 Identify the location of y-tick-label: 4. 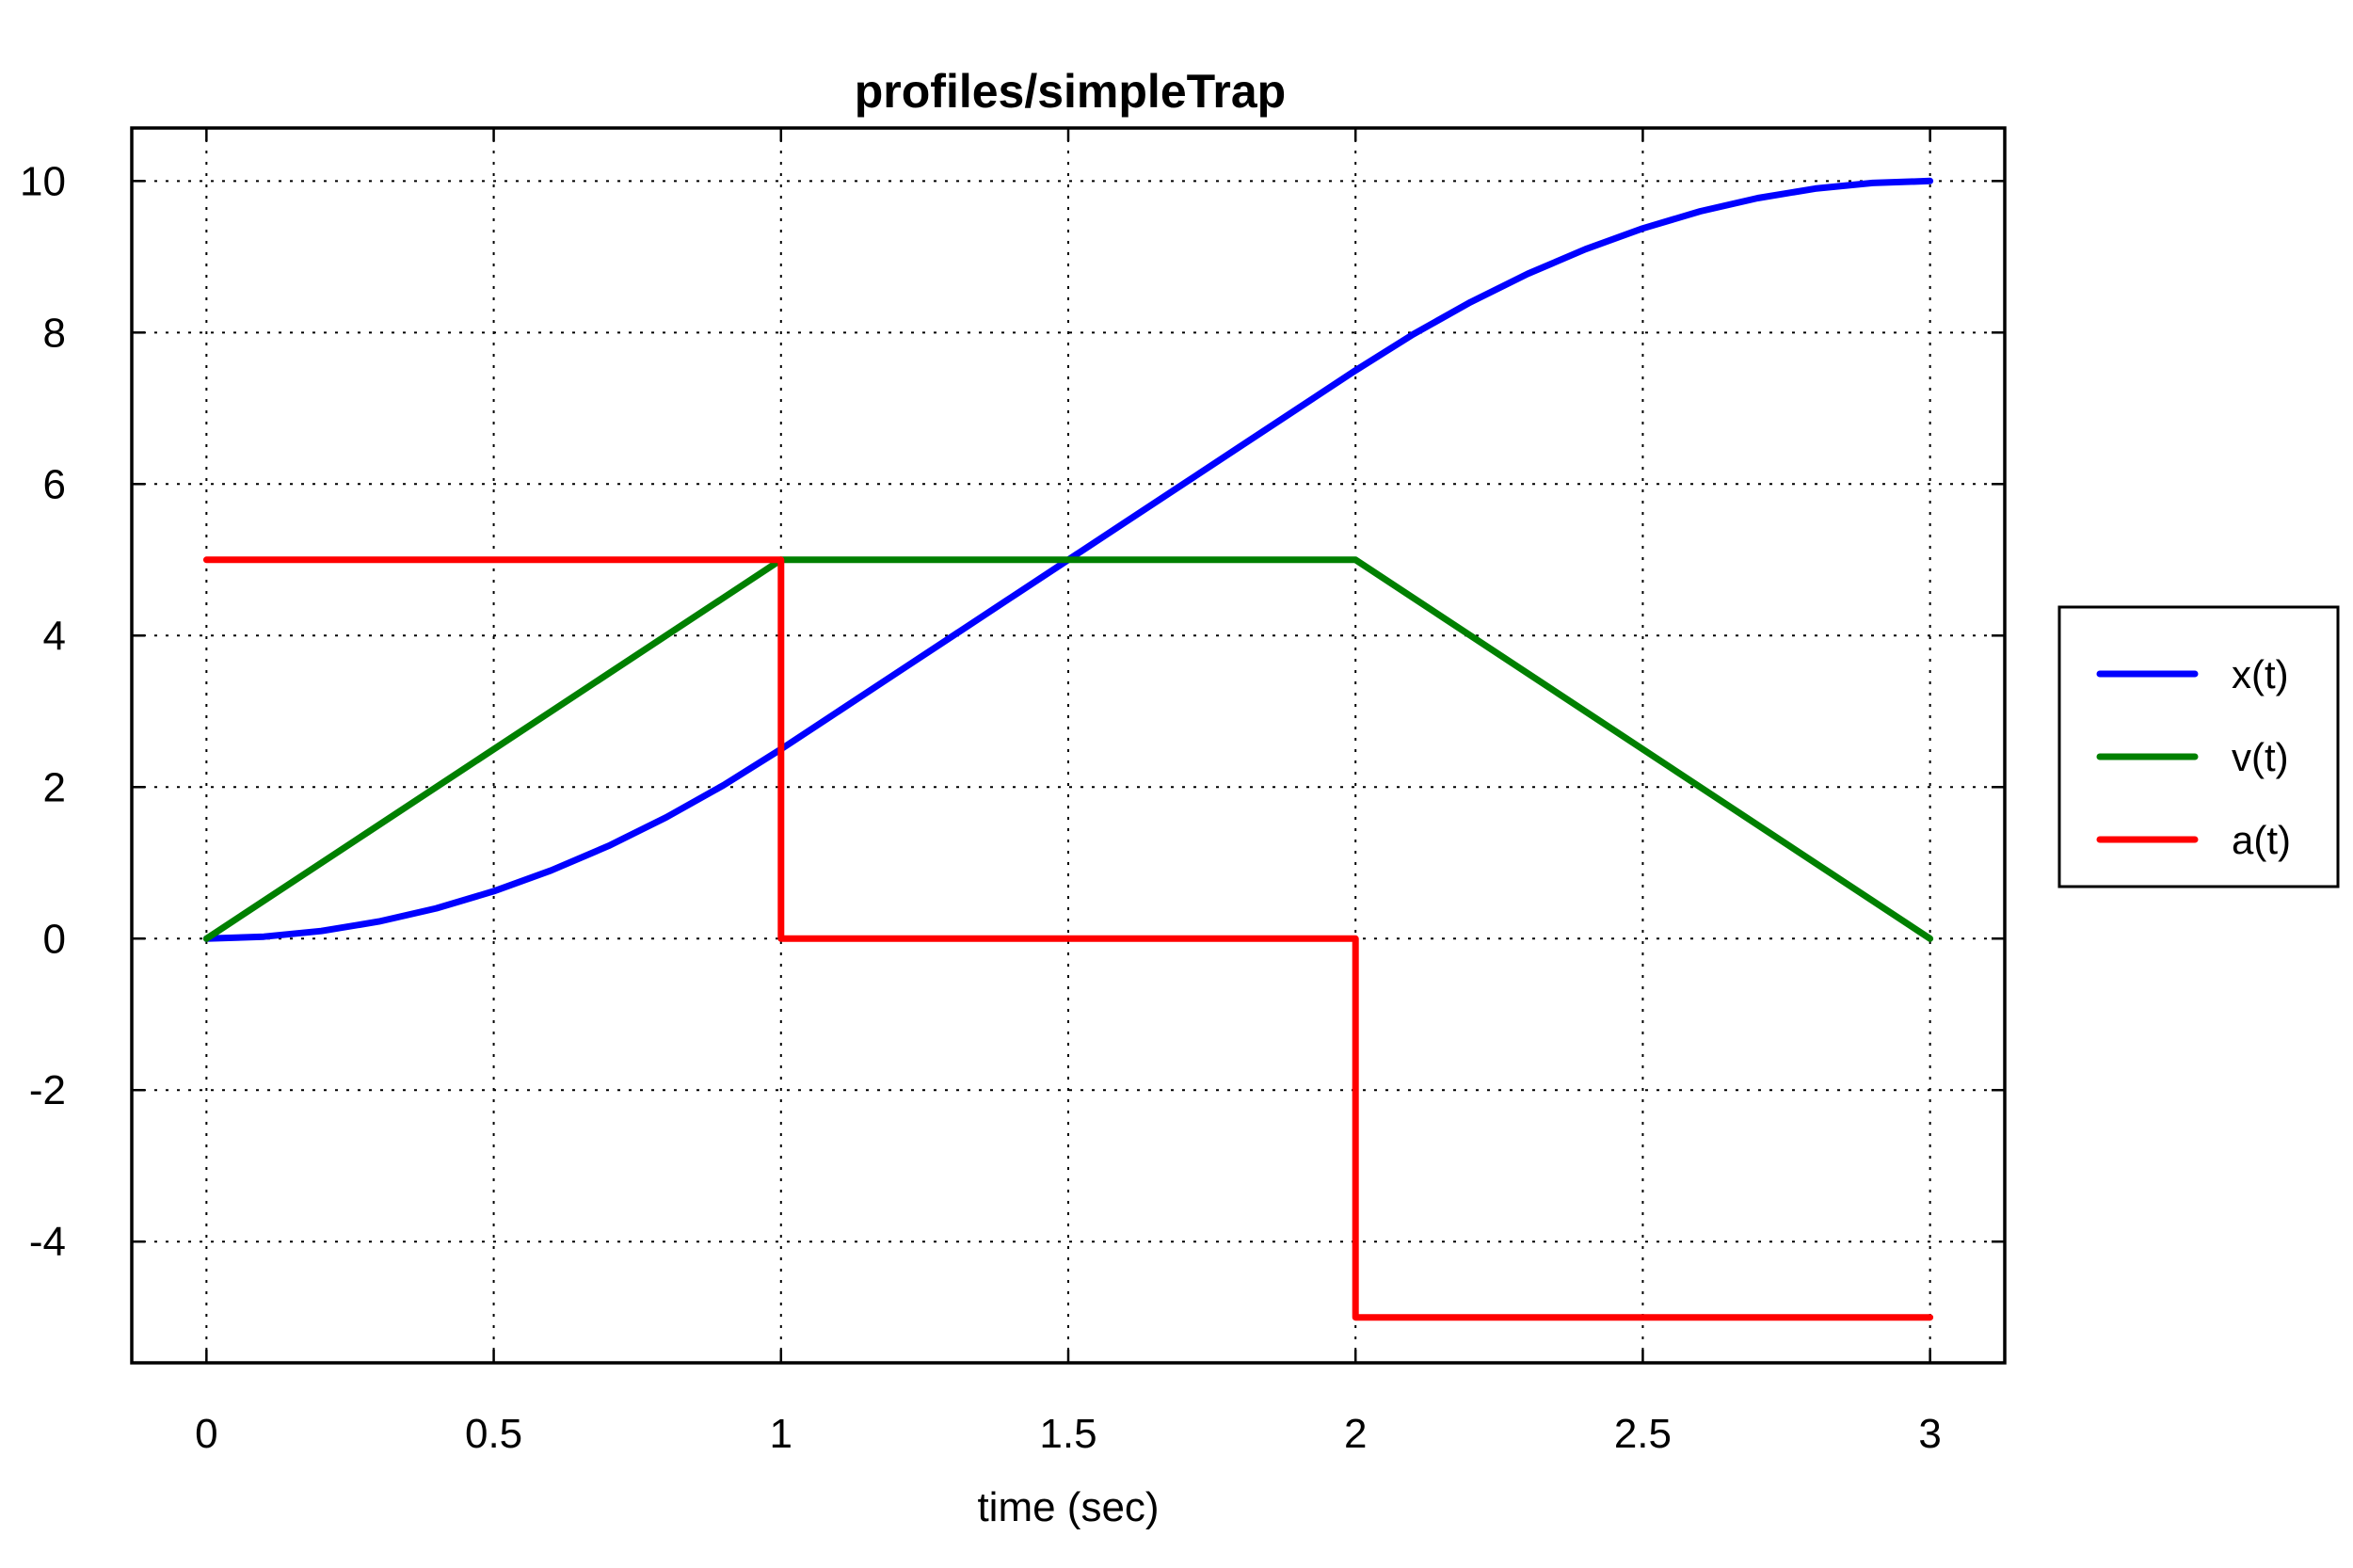
(55, 636).